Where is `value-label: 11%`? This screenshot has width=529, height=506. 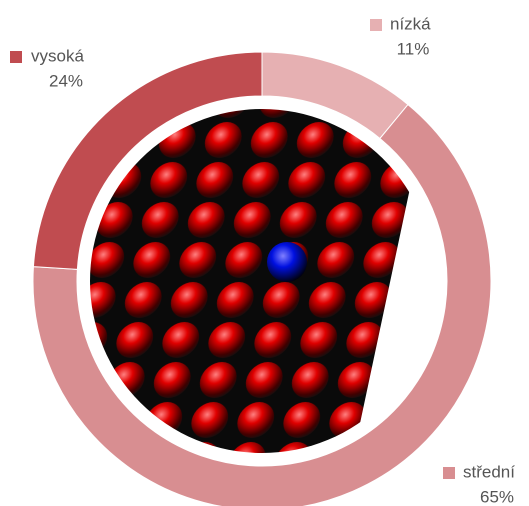
value-label: 11% is located at coordinates (413, 48).